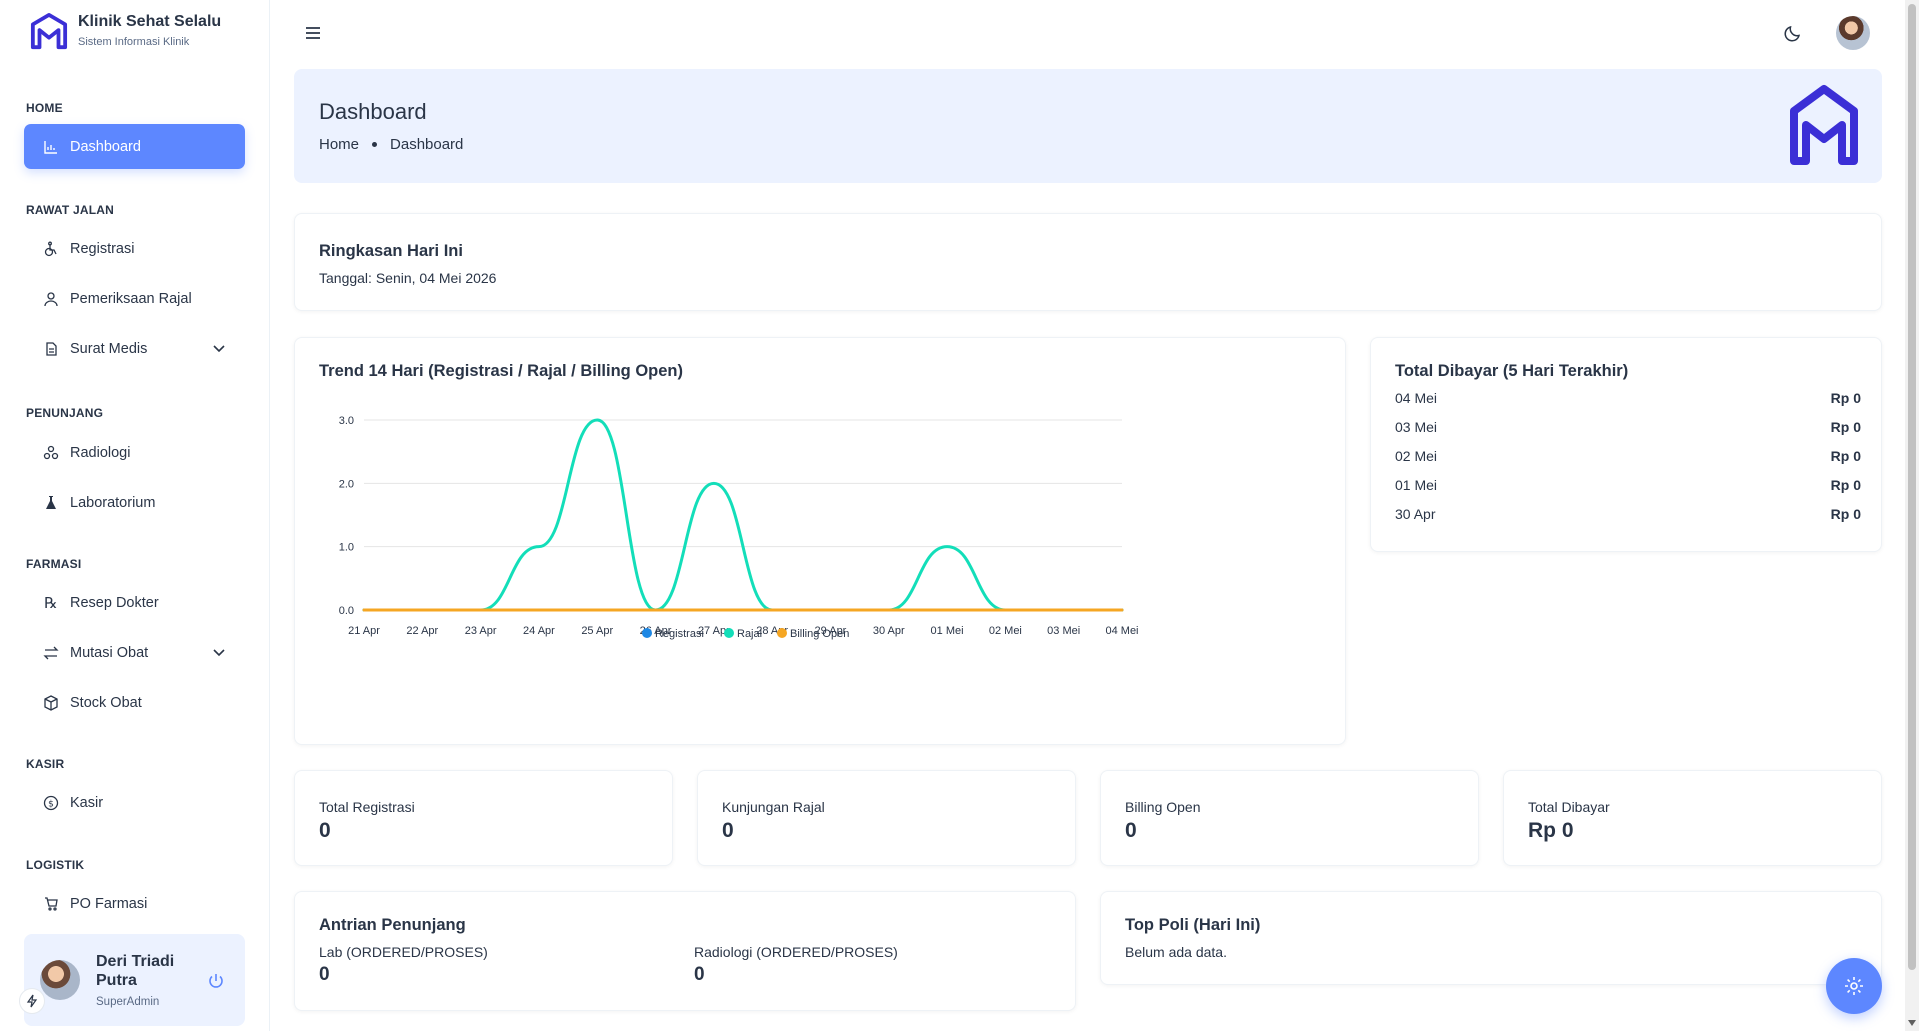 The width and height of the screenshot is (1919, 1031). Describe the element at coordinates (102, 248) in the screenshot. I see `sidebar-item-label: Registrasi` at that location.